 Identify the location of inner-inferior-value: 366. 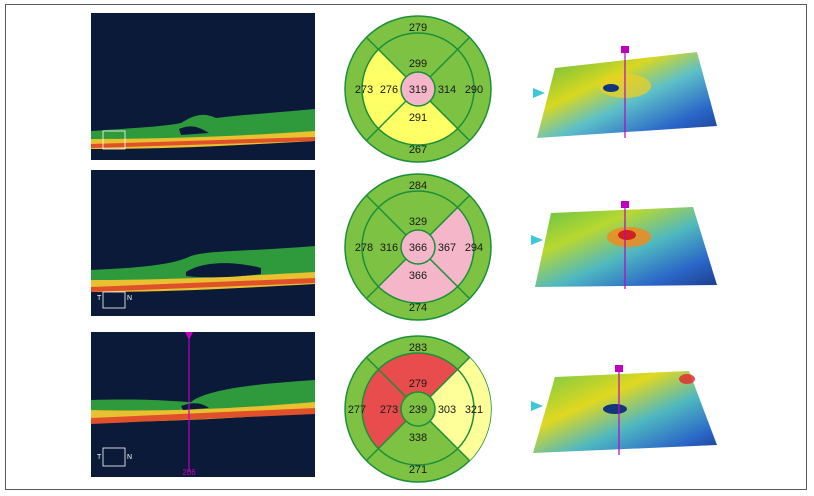
(418, 276).